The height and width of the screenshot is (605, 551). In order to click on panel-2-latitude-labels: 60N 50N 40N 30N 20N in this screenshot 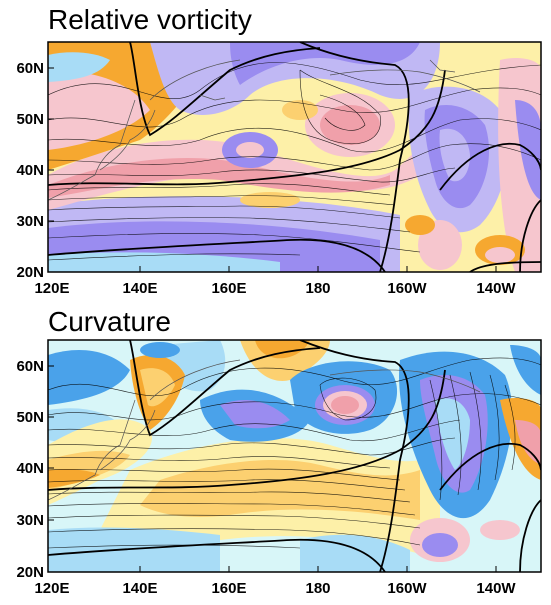, I will do `click(30, 469)`.